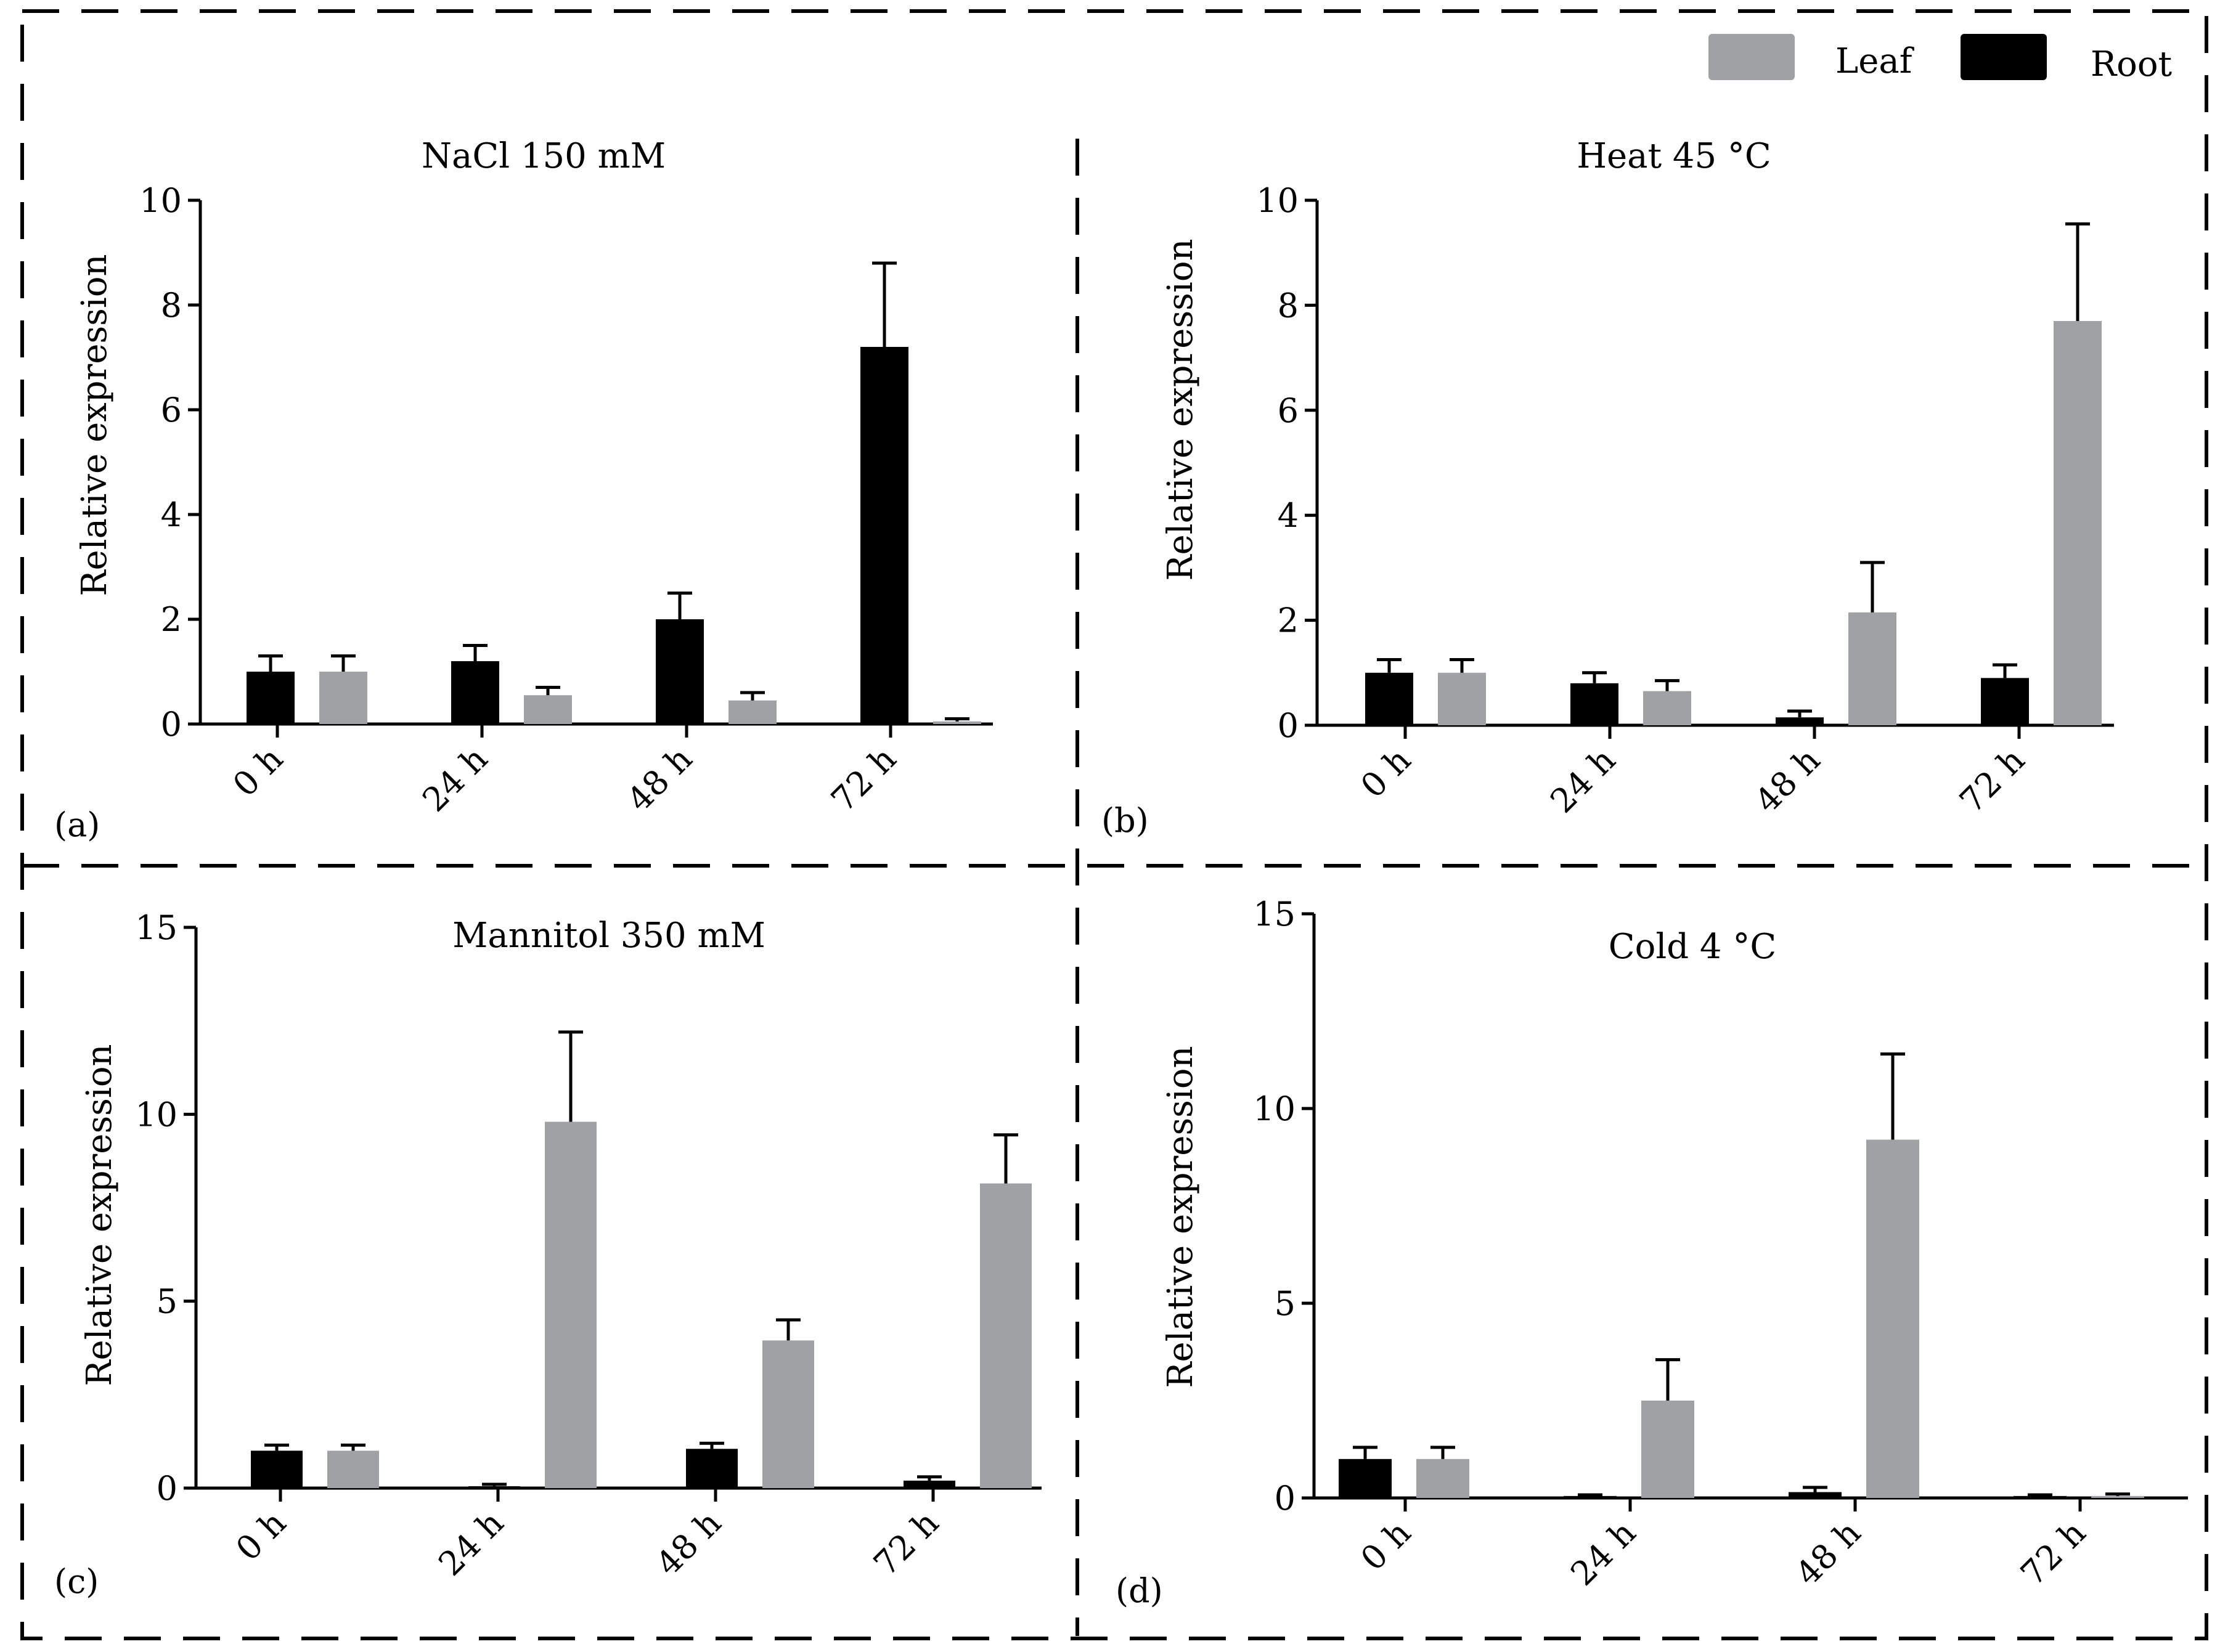 Image resolution: width=2220 pixels, height=1652 pixels. Describe the element at coordinates (77, 824) in the screenshot. I see `panel-label-a: (a)` at that location.